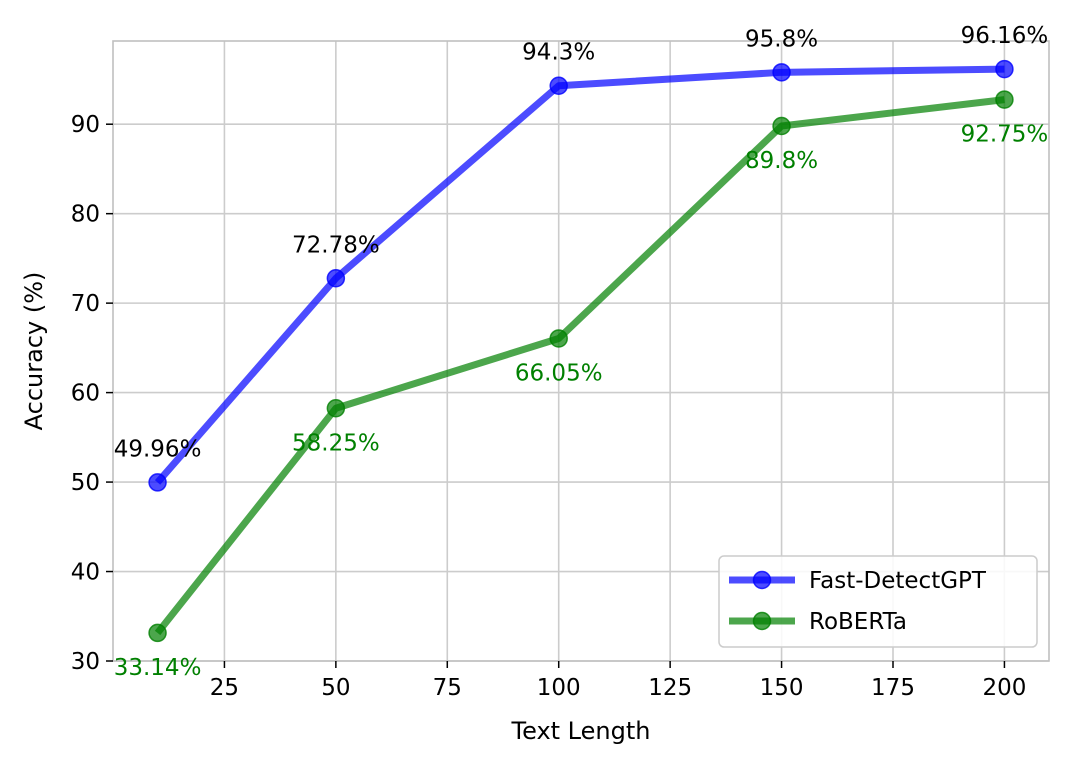  What do you see at coordinates (898, 581) in the screenshot?
I see `legend-label-fast-detectgpt: Fast-DetectGPT` at bounding box center [898, 581].